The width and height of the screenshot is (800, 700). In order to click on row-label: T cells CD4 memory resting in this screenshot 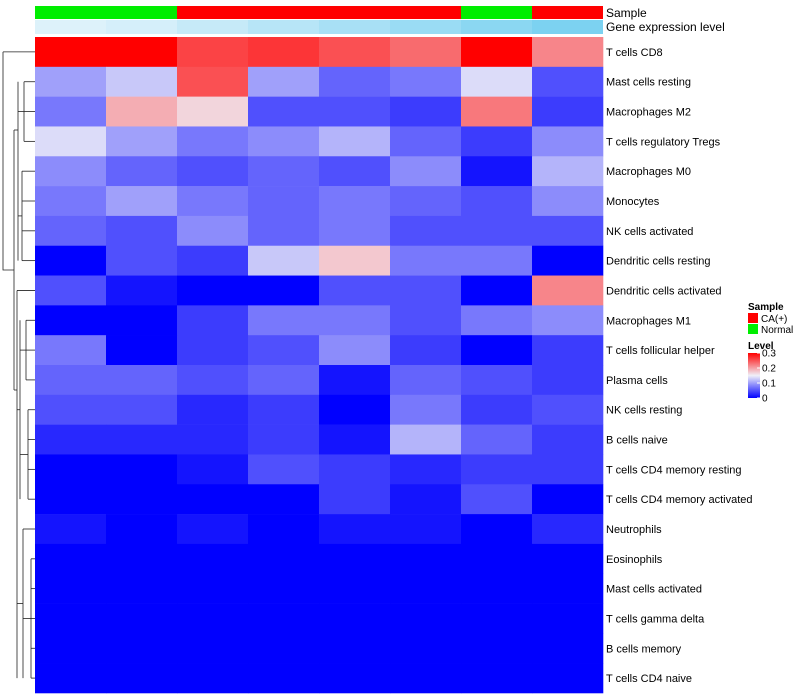, I will do `click(674, 470)`.